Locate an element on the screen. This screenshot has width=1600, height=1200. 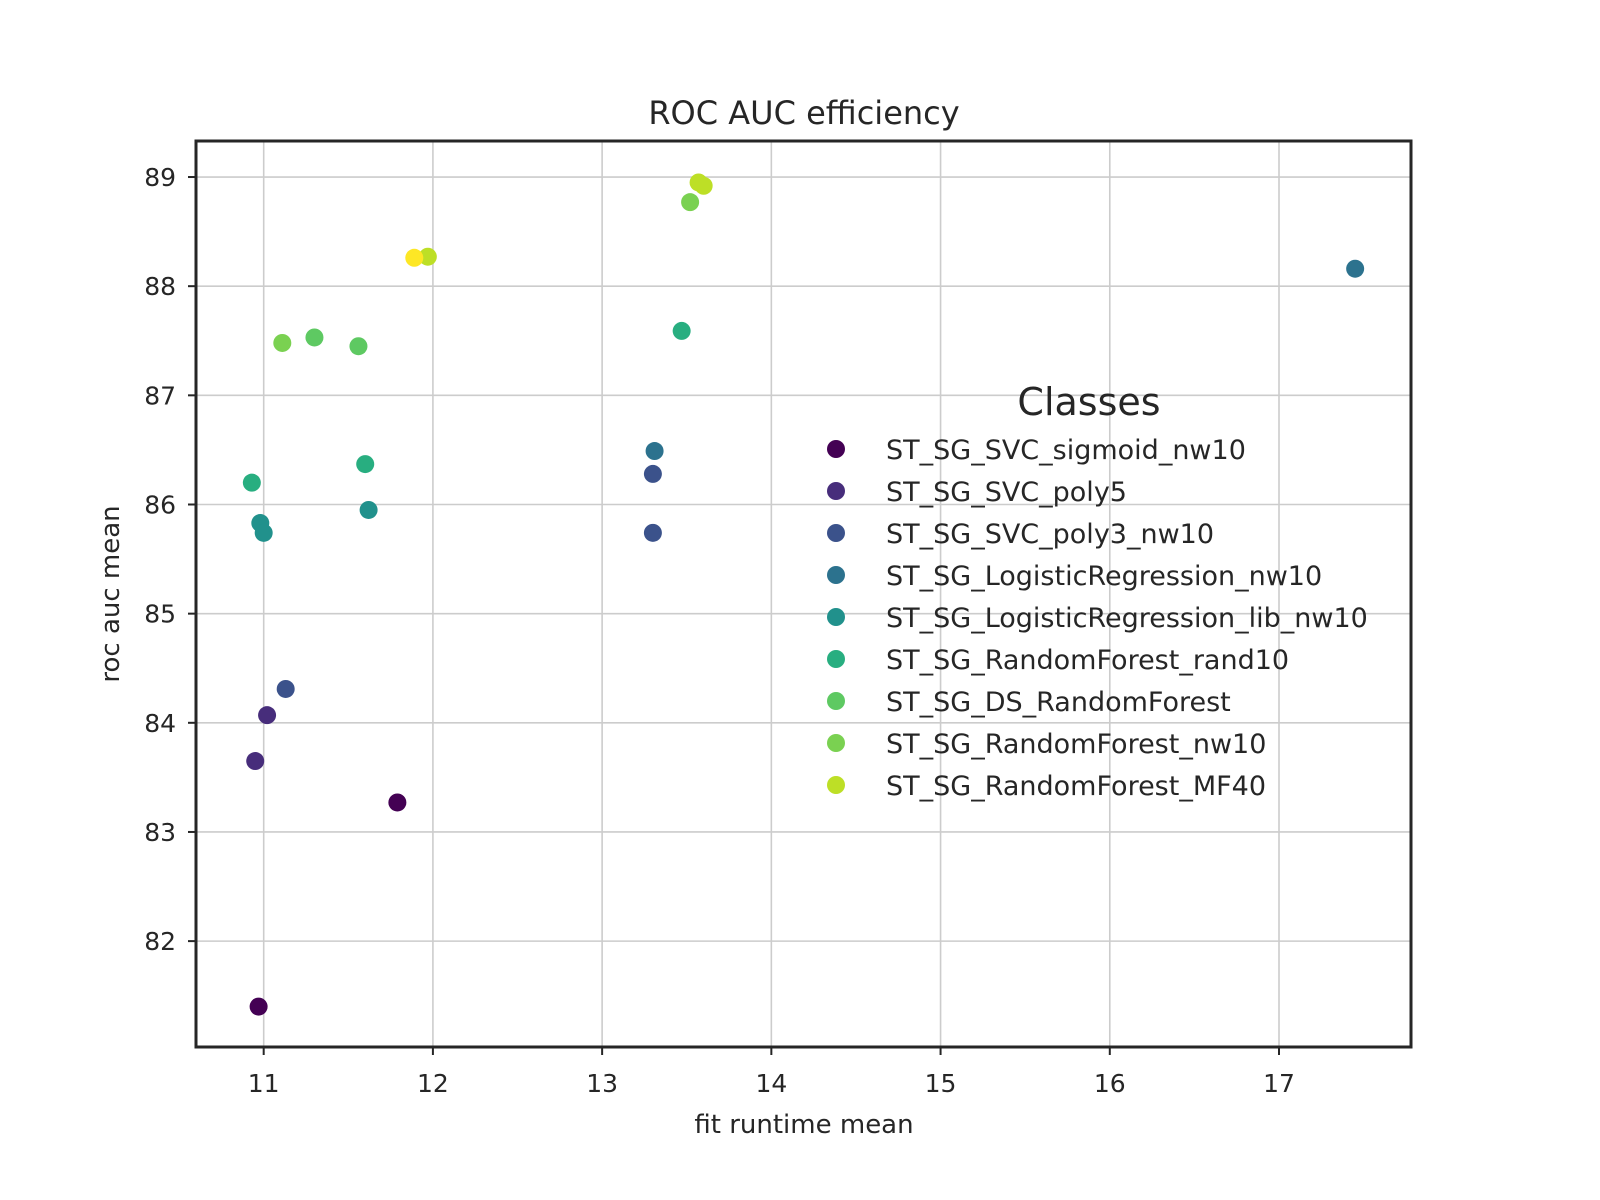
x-axis-ticks: 11 12 13 14 15 16 17 is located at coordinates (771, 1072).